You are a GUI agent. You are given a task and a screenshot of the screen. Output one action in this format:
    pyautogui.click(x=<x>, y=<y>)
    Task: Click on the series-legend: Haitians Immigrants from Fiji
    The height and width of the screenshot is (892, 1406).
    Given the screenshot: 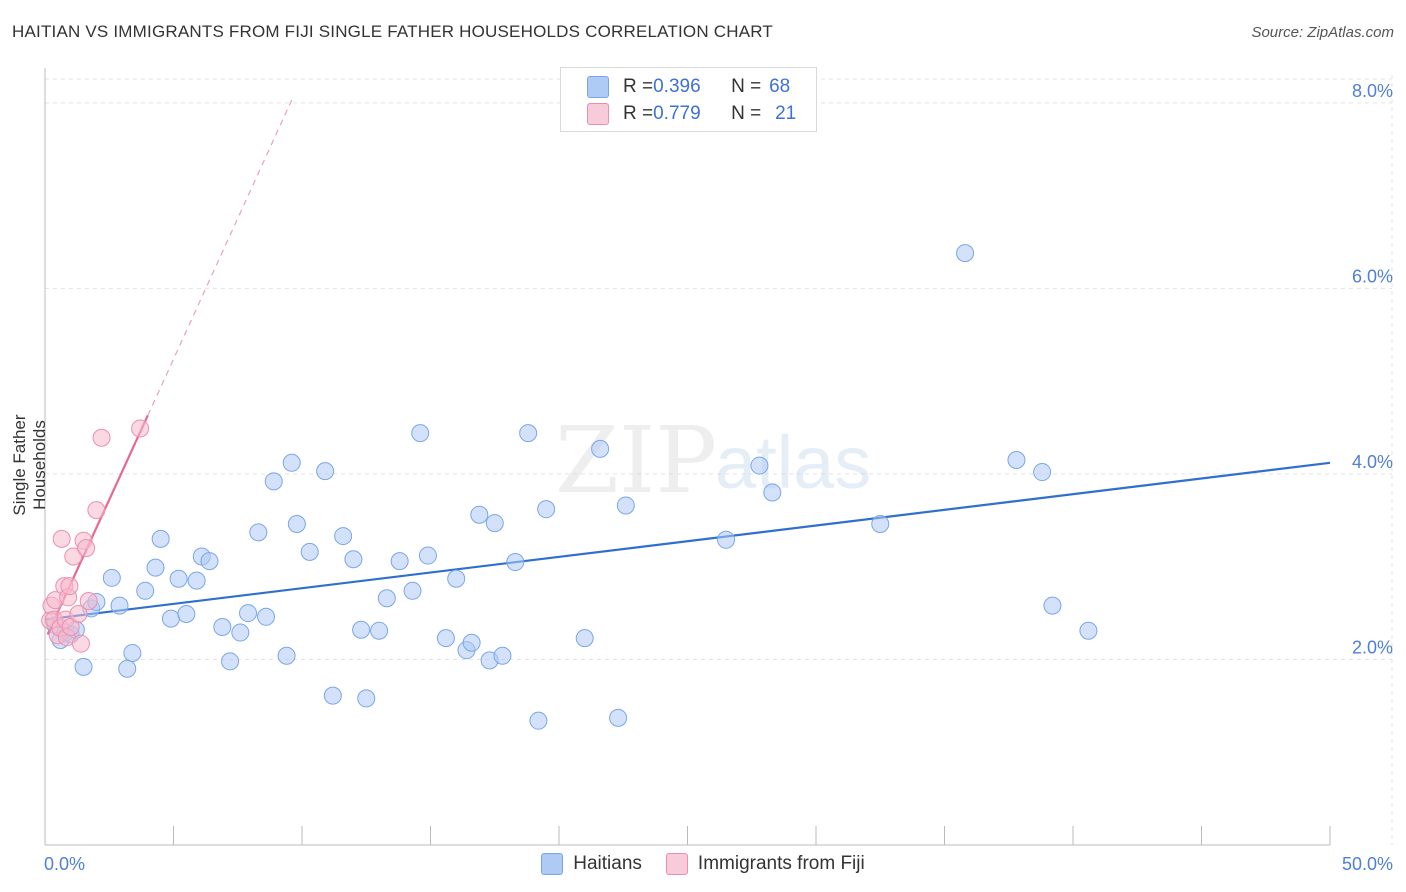 What is the action you would take?
    pyautogui.click(x=703, y=864)
    